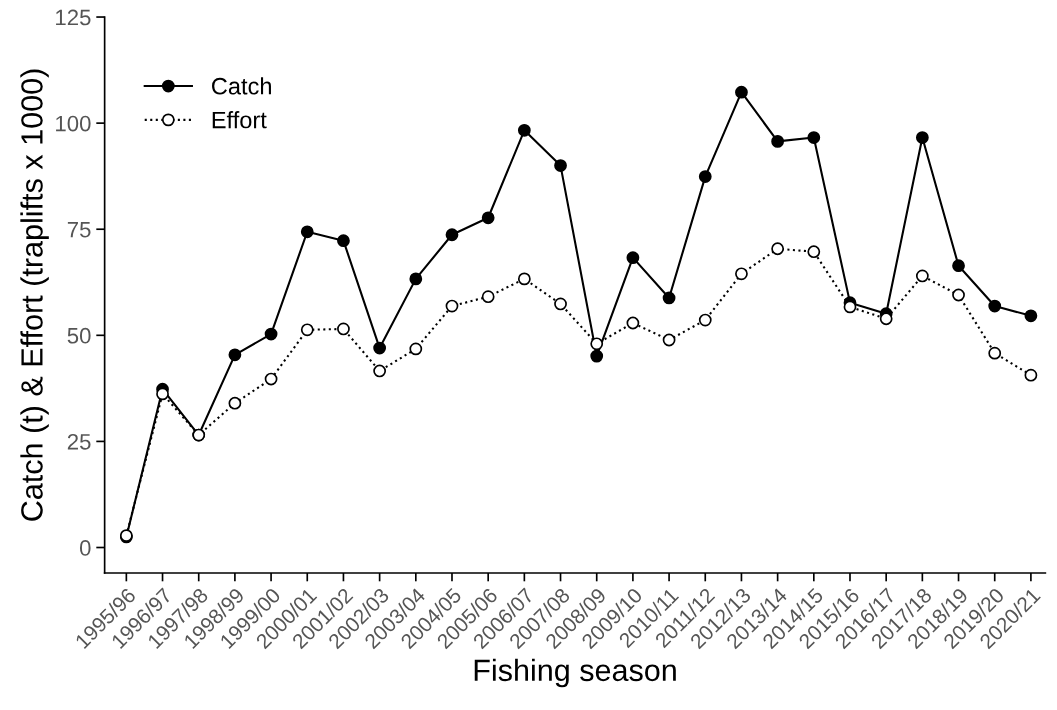 The height and width of the screenshot is (710, 1057). What do you see at coordinates (79, 335) in the screenshot?
I see `y-tick-label: 50` at bounding box center [79, 335].